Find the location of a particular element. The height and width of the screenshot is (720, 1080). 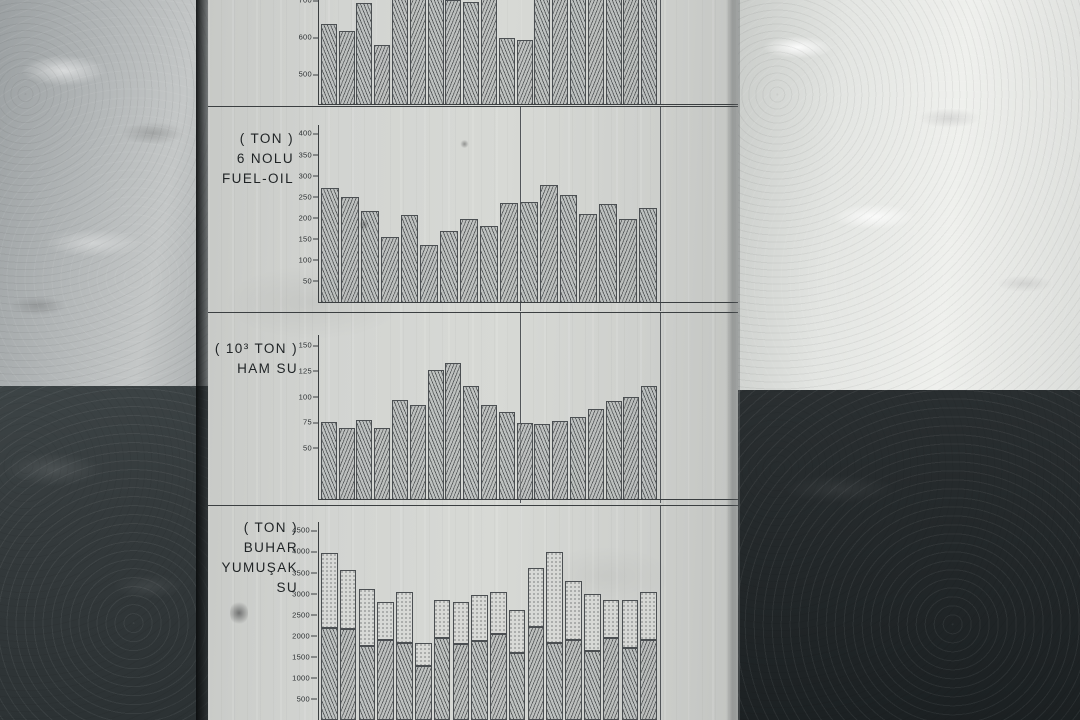

panel-top-plot is located at coordinates (489, 52).